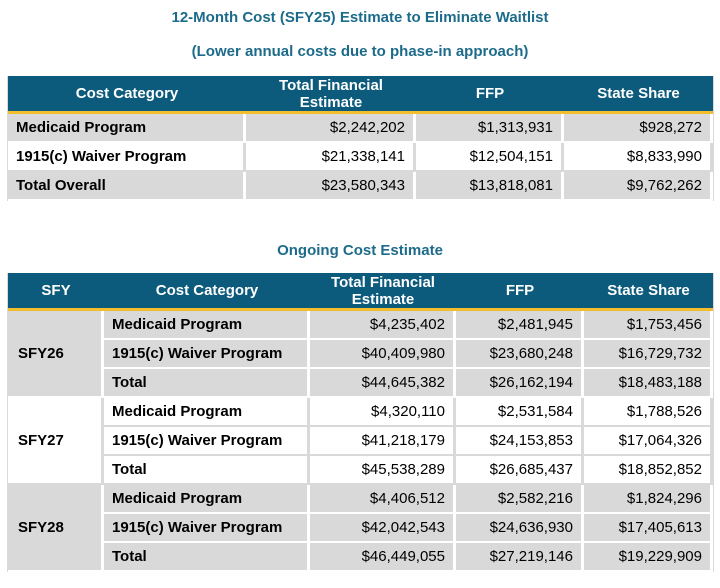 The height and width of the screenshot is (588, 720). I want to click on cell-state: $18,852,852, so click(648, 470).